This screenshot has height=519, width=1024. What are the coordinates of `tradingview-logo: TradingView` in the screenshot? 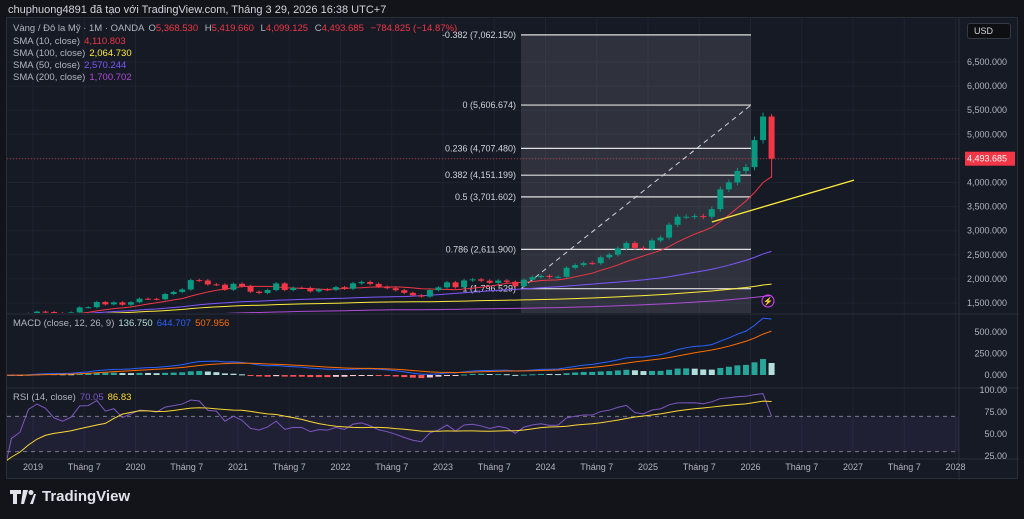 It's located at (70, 496).